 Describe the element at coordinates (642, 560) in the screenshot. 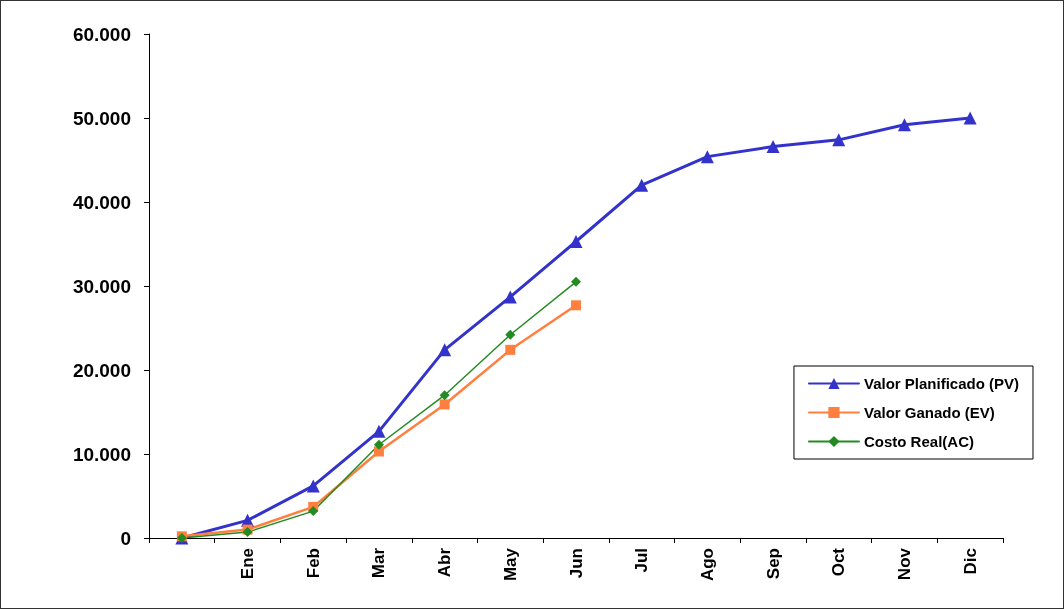

I see `x-tick-label: Jul` at that location.